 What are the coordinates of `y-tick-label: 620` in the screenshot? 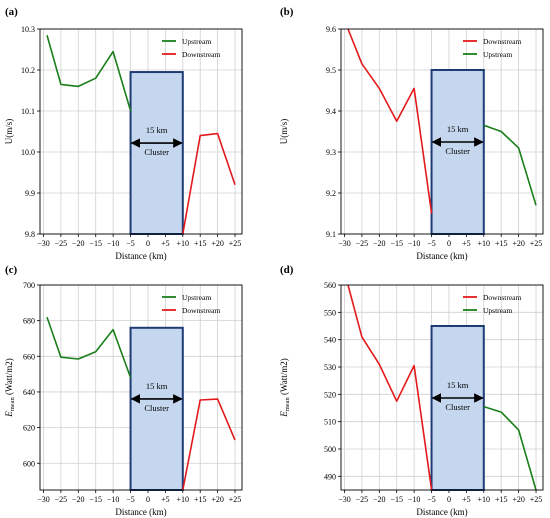 It's located at (29, 428).